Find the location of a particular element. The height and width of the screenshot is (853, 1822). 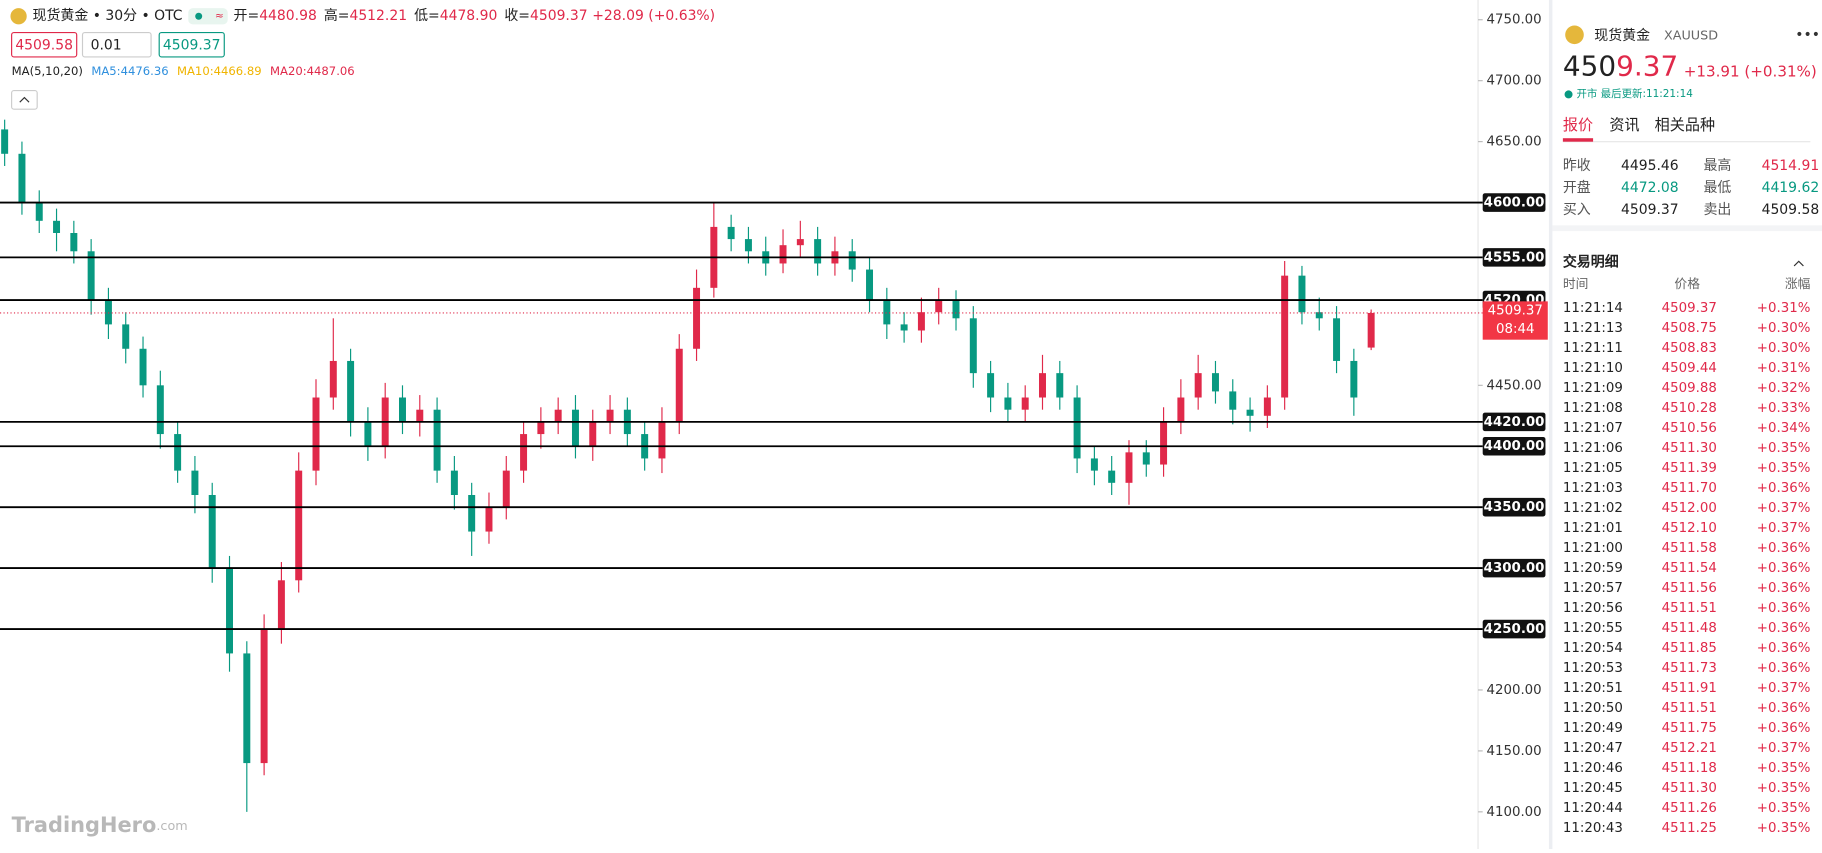

trade-cell: 11:20:55 is located at coordinates (1593, 628).